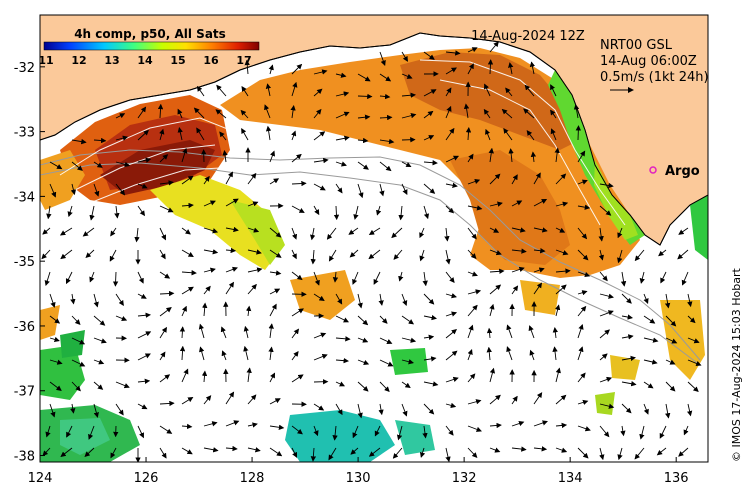  What do you see at coordinates (636, 45) in the screenshot?
I see `product-line-1: NRT00 GSL` at bounding box center [636, 45].